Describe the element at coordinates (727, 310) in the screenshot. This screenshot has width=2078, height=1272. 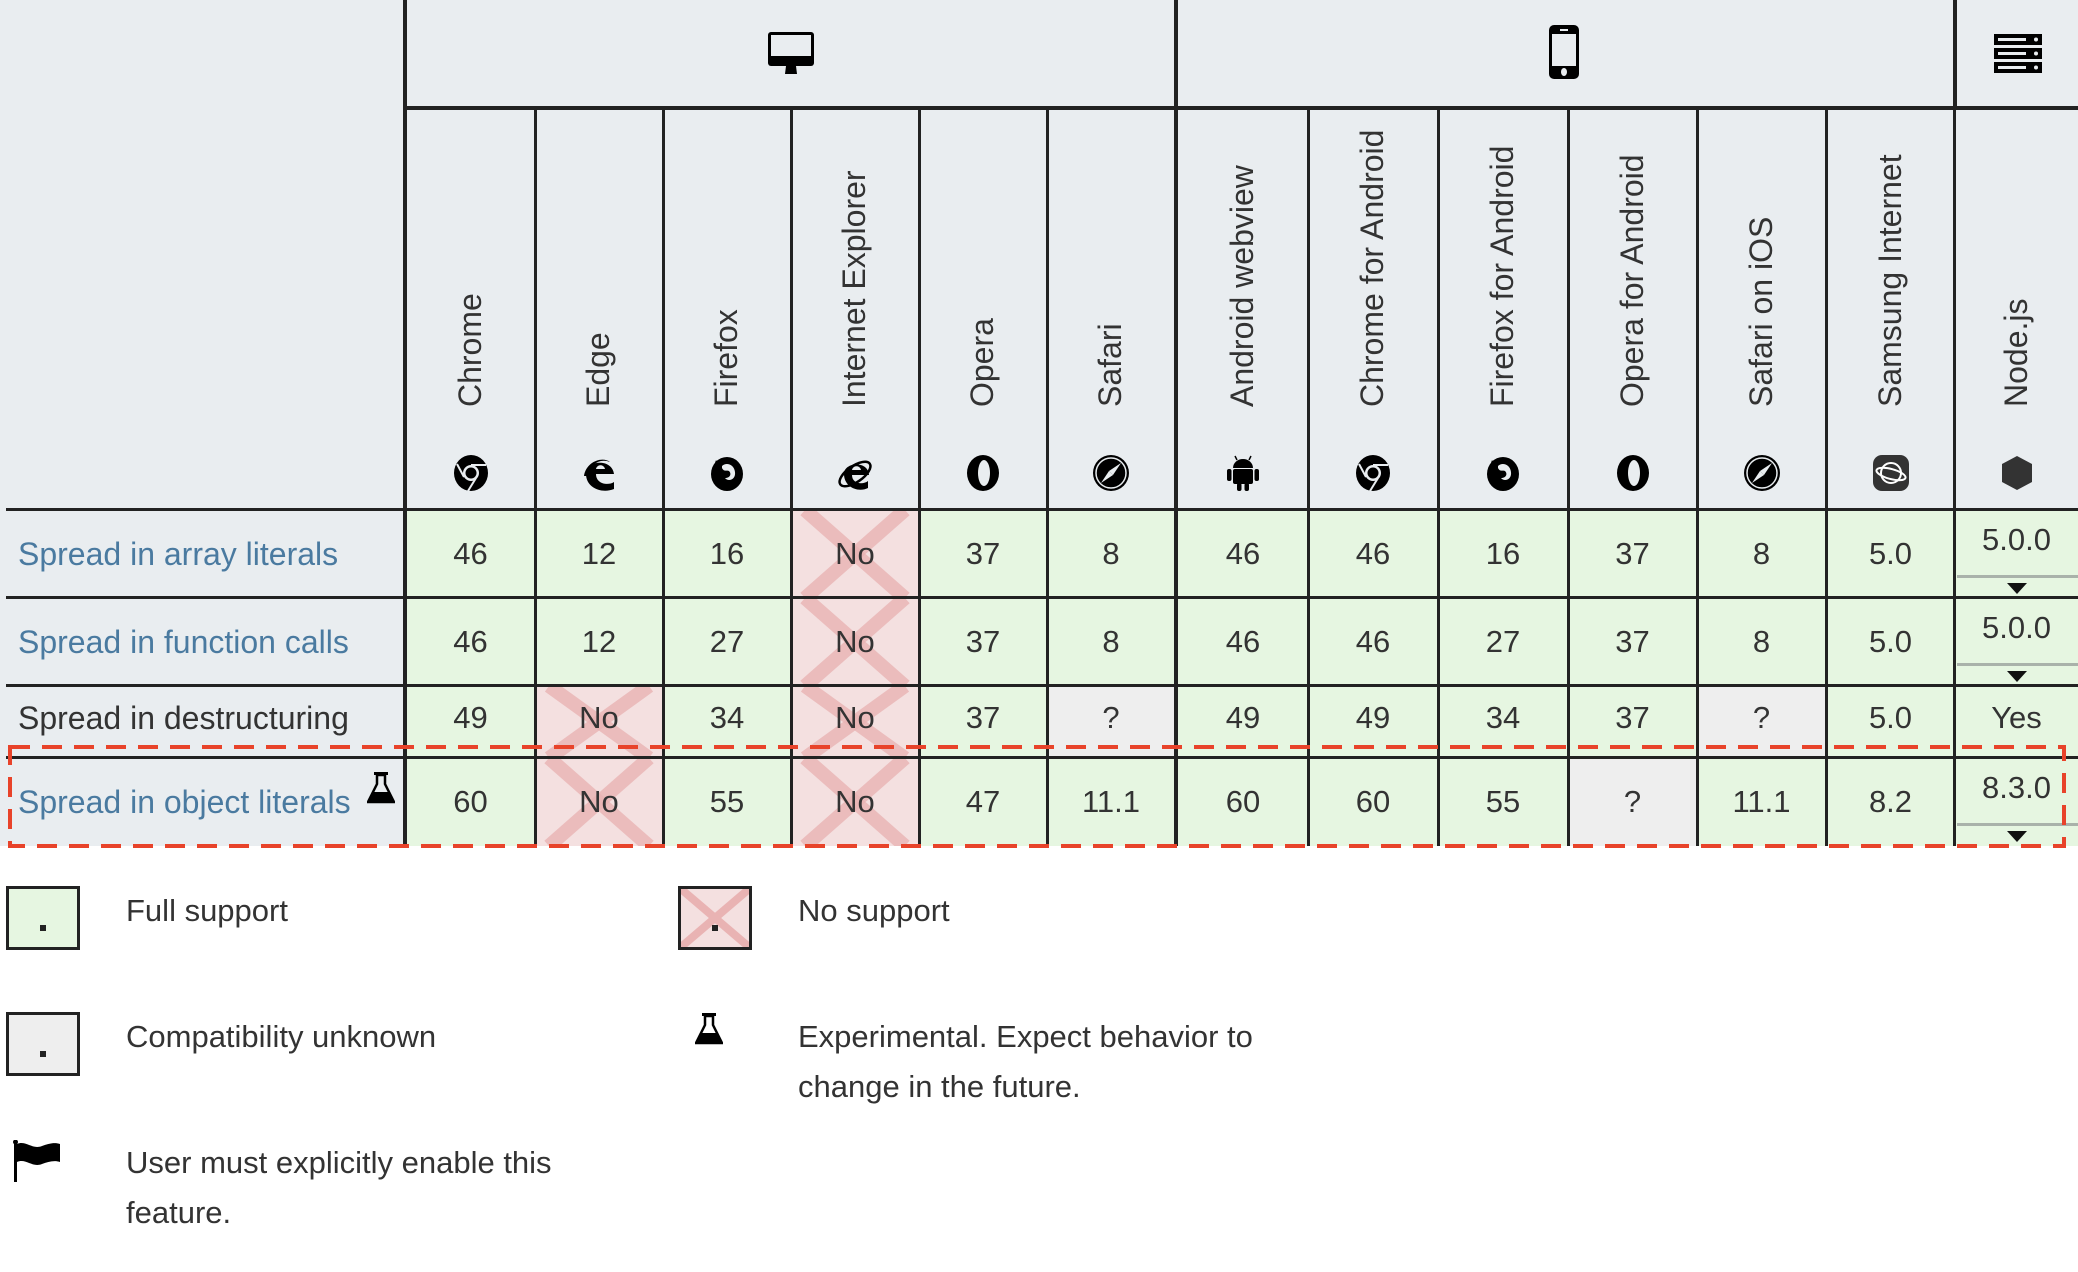
I see `browser-header-firefox: Firefox` at that location.